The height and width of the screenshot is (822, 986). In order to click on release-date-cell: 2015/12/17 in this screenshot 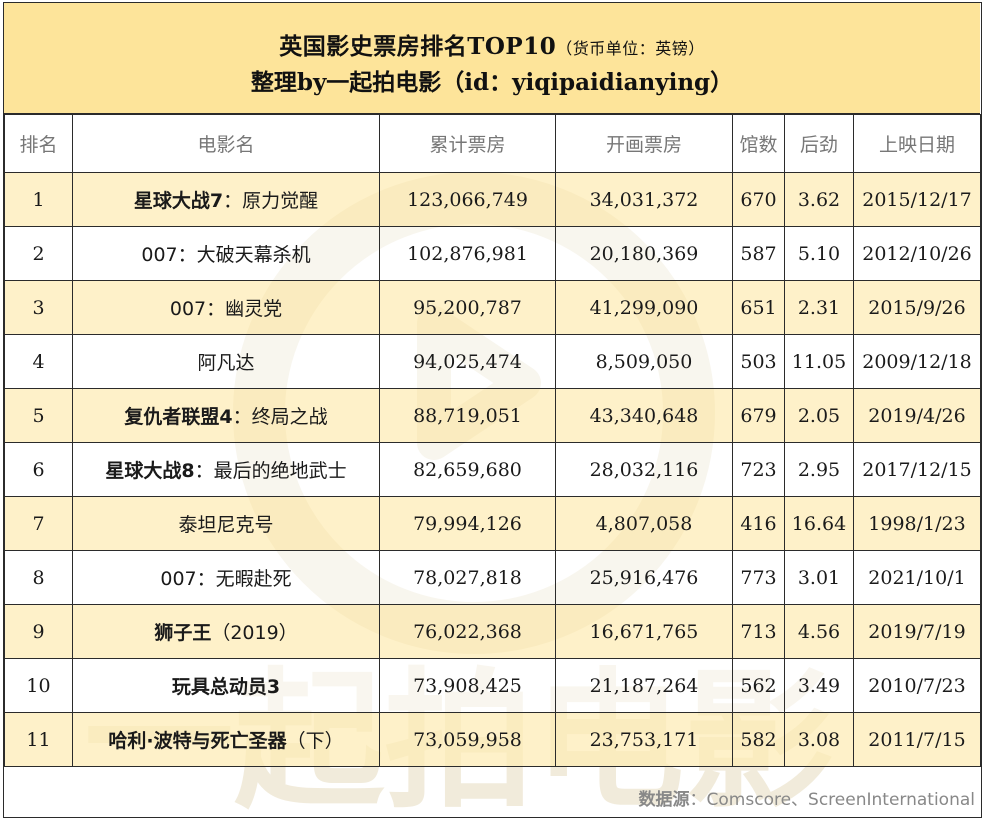, I will do `click(917, 199)`.